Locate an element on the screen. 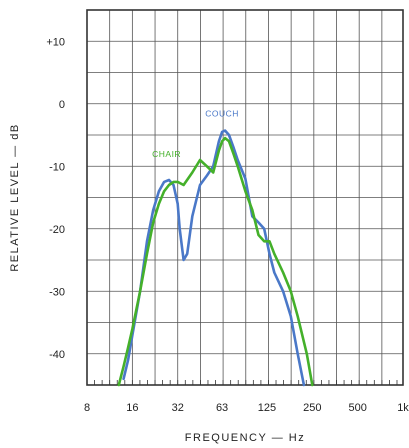  series-label-couch: COUCH is located at coordinates (222, 113).